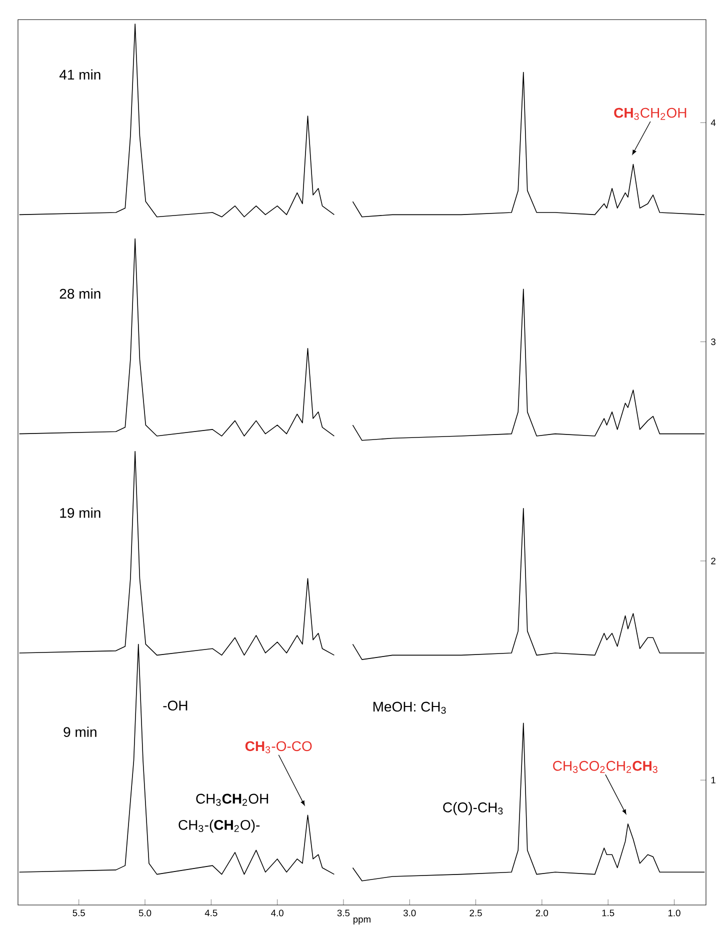 The width and height of the screenshot is (719, 942). What do you see at coordinates (714, 780) in the screenshot?
I see `y-tick-label: 1` at bounding box center [714, 780].